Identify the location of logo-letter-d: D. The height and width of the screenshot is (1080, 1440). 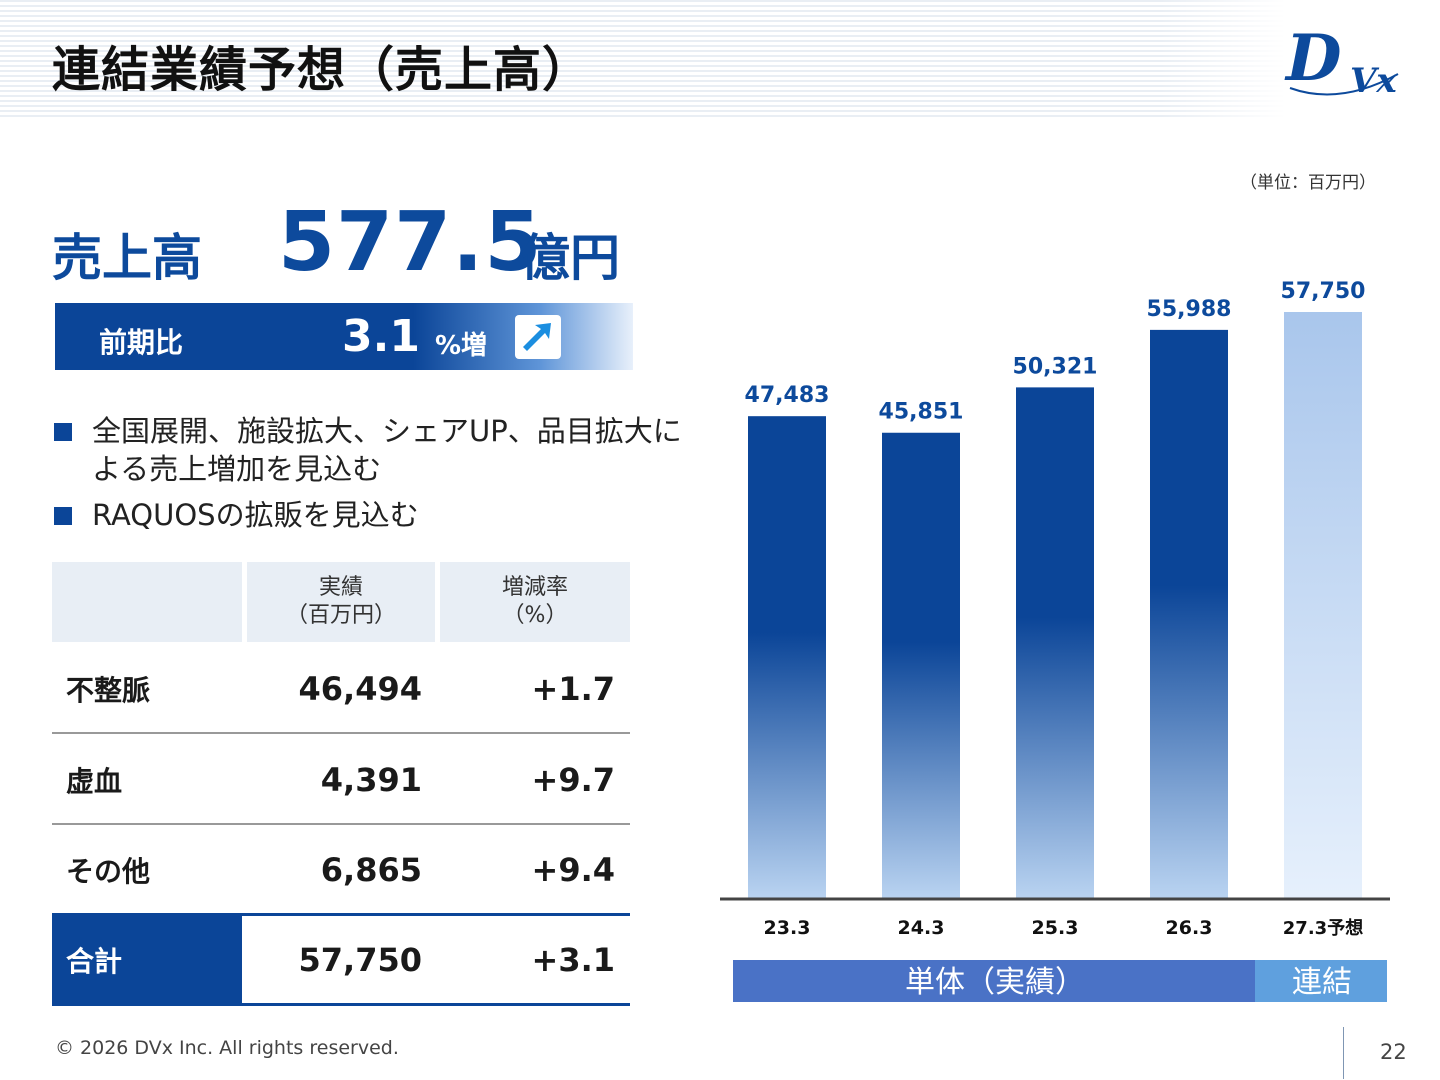
(1313, 58).